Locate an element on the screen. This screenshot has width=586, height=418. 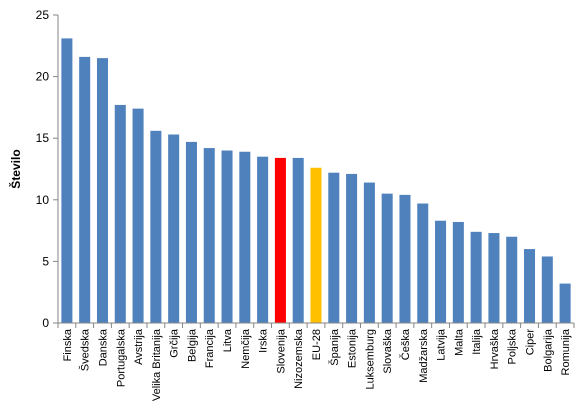
bar-portugalska is located at coordinates (120, 213).